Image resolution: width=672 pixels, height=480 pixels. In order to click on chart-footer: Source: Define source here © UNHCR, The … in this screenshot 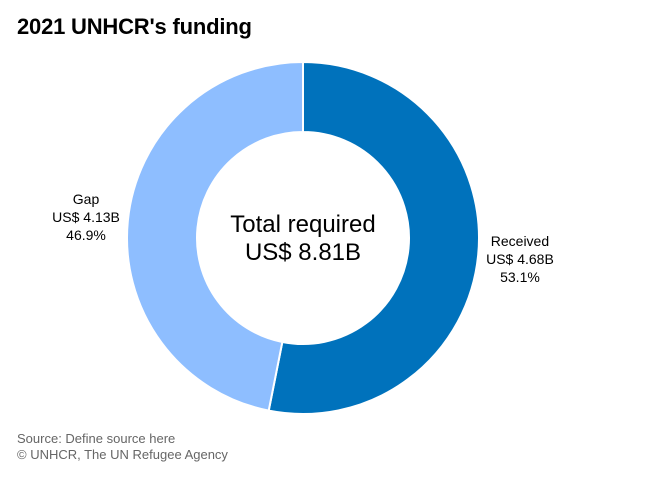, I will do `click(122, 447)`.